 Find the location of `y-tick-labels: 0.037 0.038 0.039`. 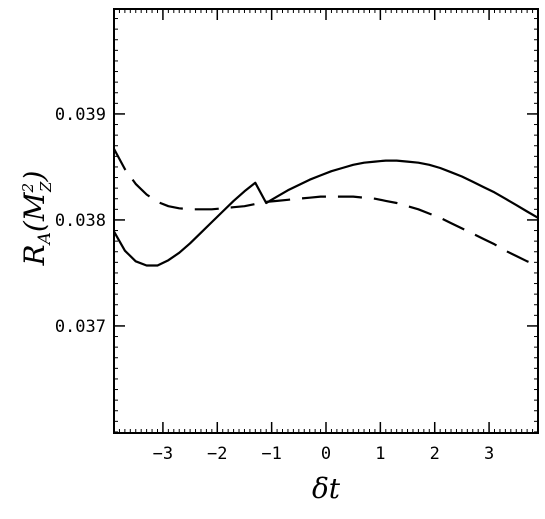

y-tick-labels: 0.037 0.038 0.039 is located at coordinates (80, 221).